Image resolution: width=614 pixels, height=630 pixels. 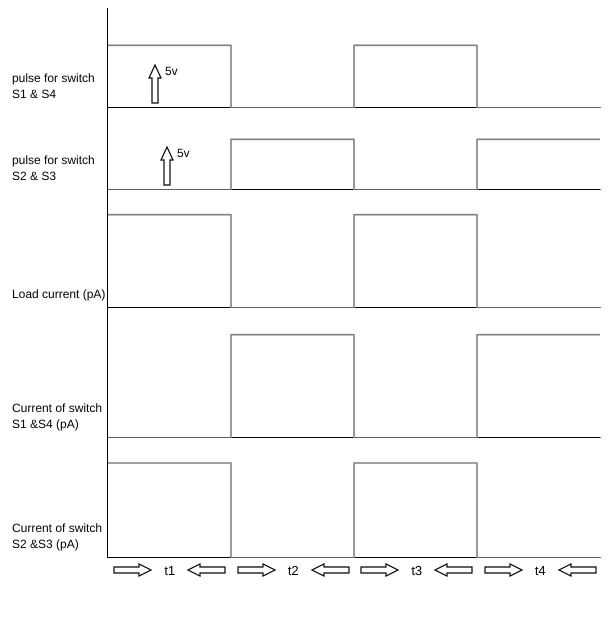 I want to click on text: t2, so click(x=293, y=570).